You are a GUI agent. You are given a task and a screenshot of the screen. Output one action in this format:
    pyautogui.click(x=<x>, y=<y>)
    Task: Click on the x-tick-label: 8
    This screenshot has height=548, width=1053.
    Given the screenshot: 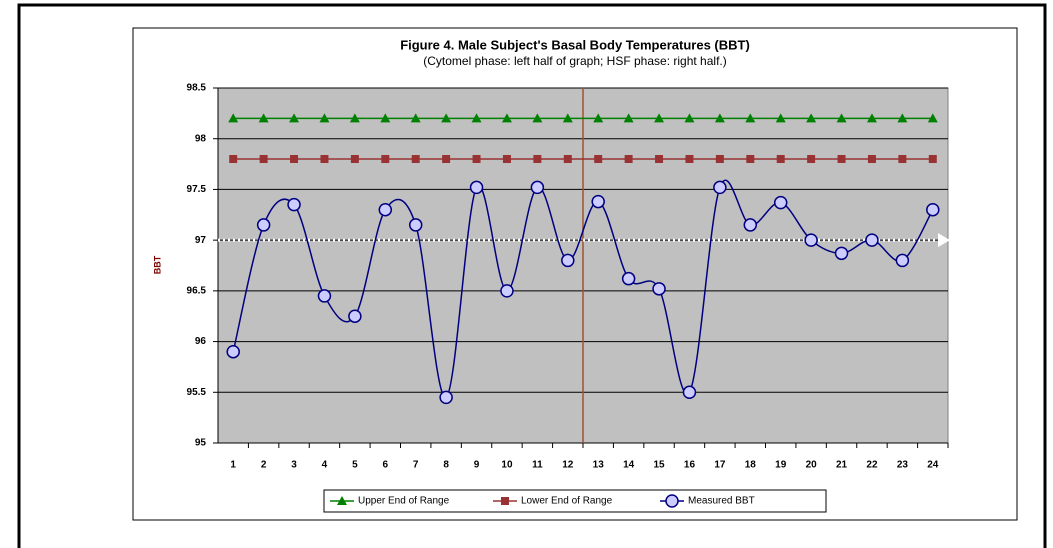 What is the action you would take?
    pyautogui.click(x=446, y=465)
    